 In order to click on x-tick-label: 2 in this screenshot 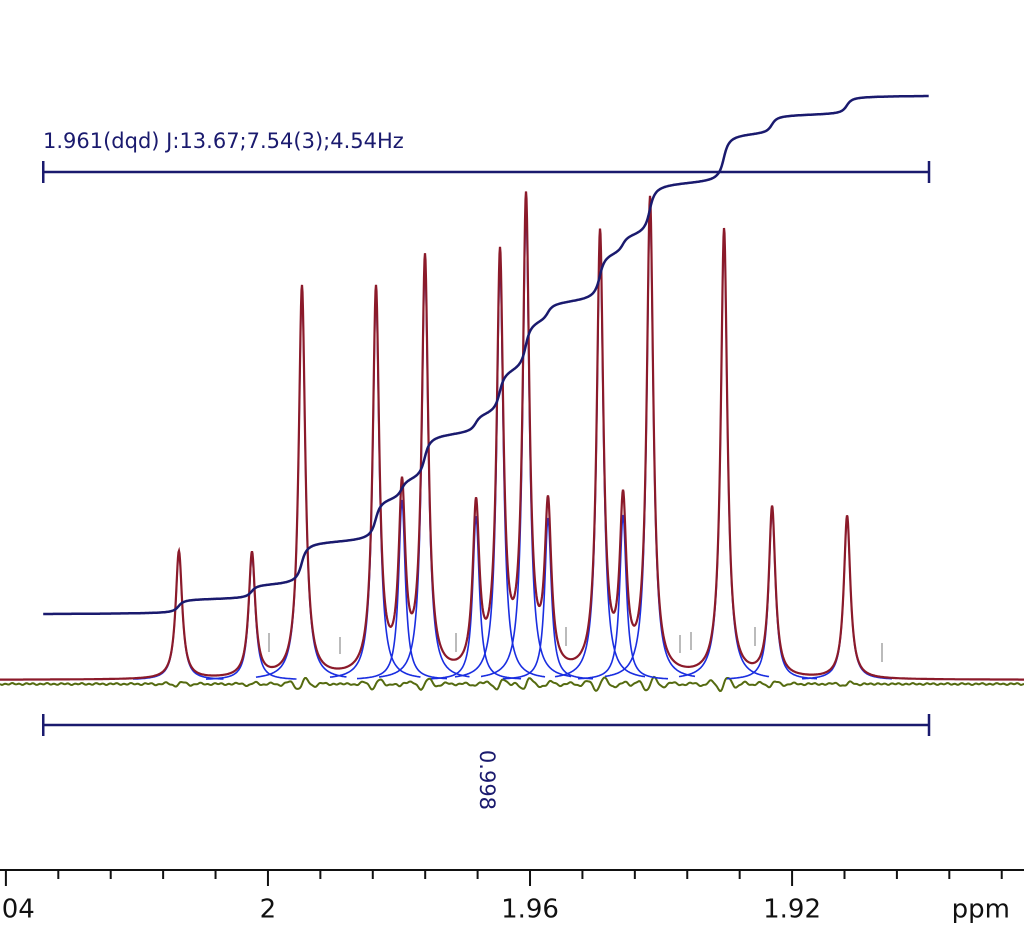, I will do `click(268, 910)`.